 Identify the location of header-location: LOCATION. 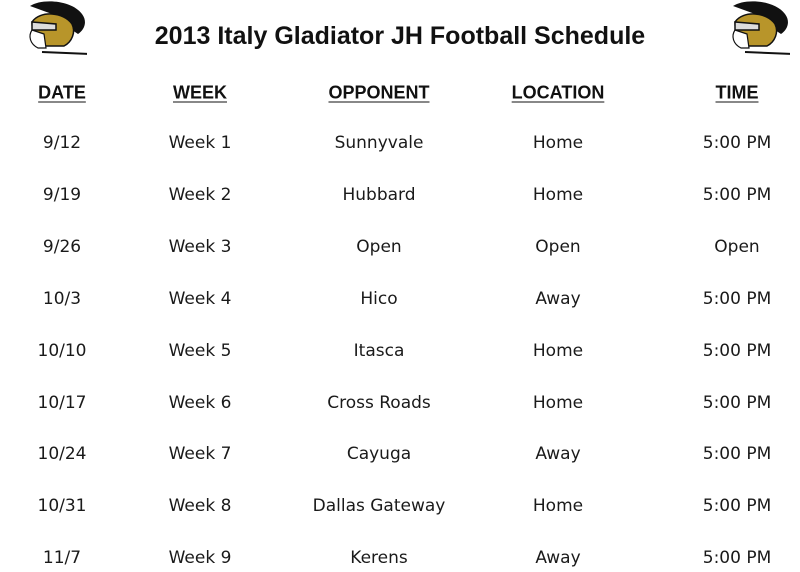
(558, 92).